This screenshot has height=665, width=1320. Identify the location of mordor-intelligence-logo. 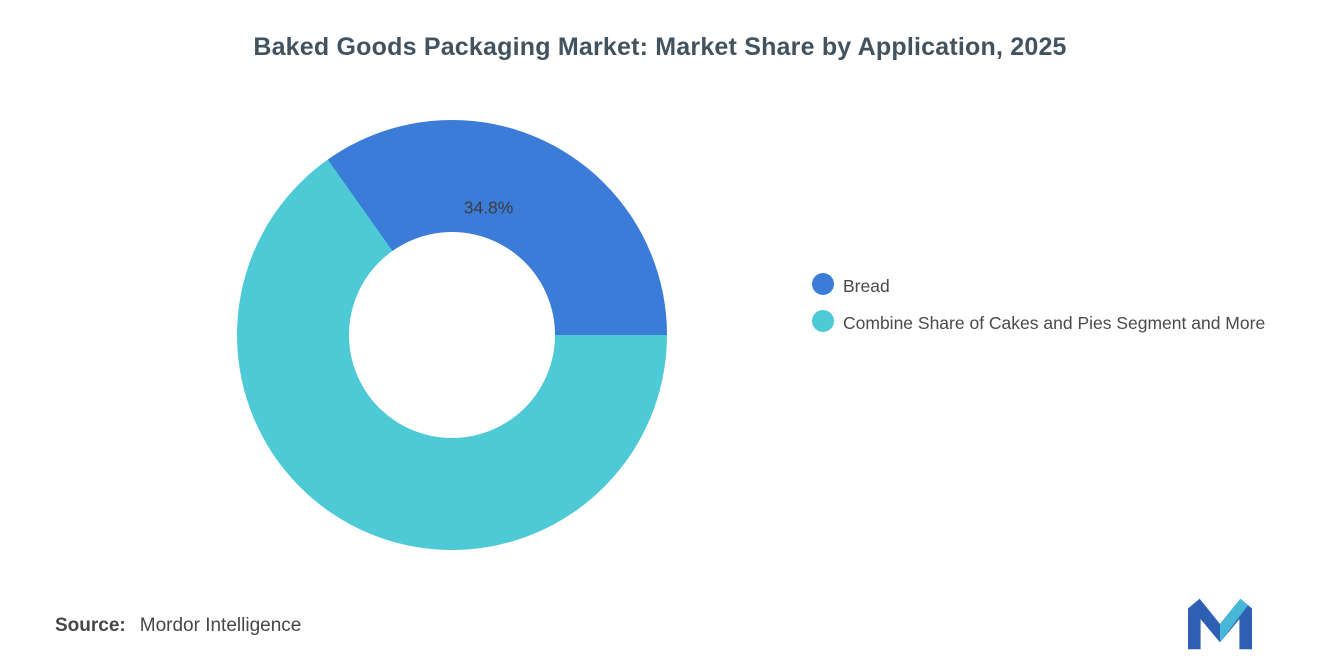
(1220, 624).